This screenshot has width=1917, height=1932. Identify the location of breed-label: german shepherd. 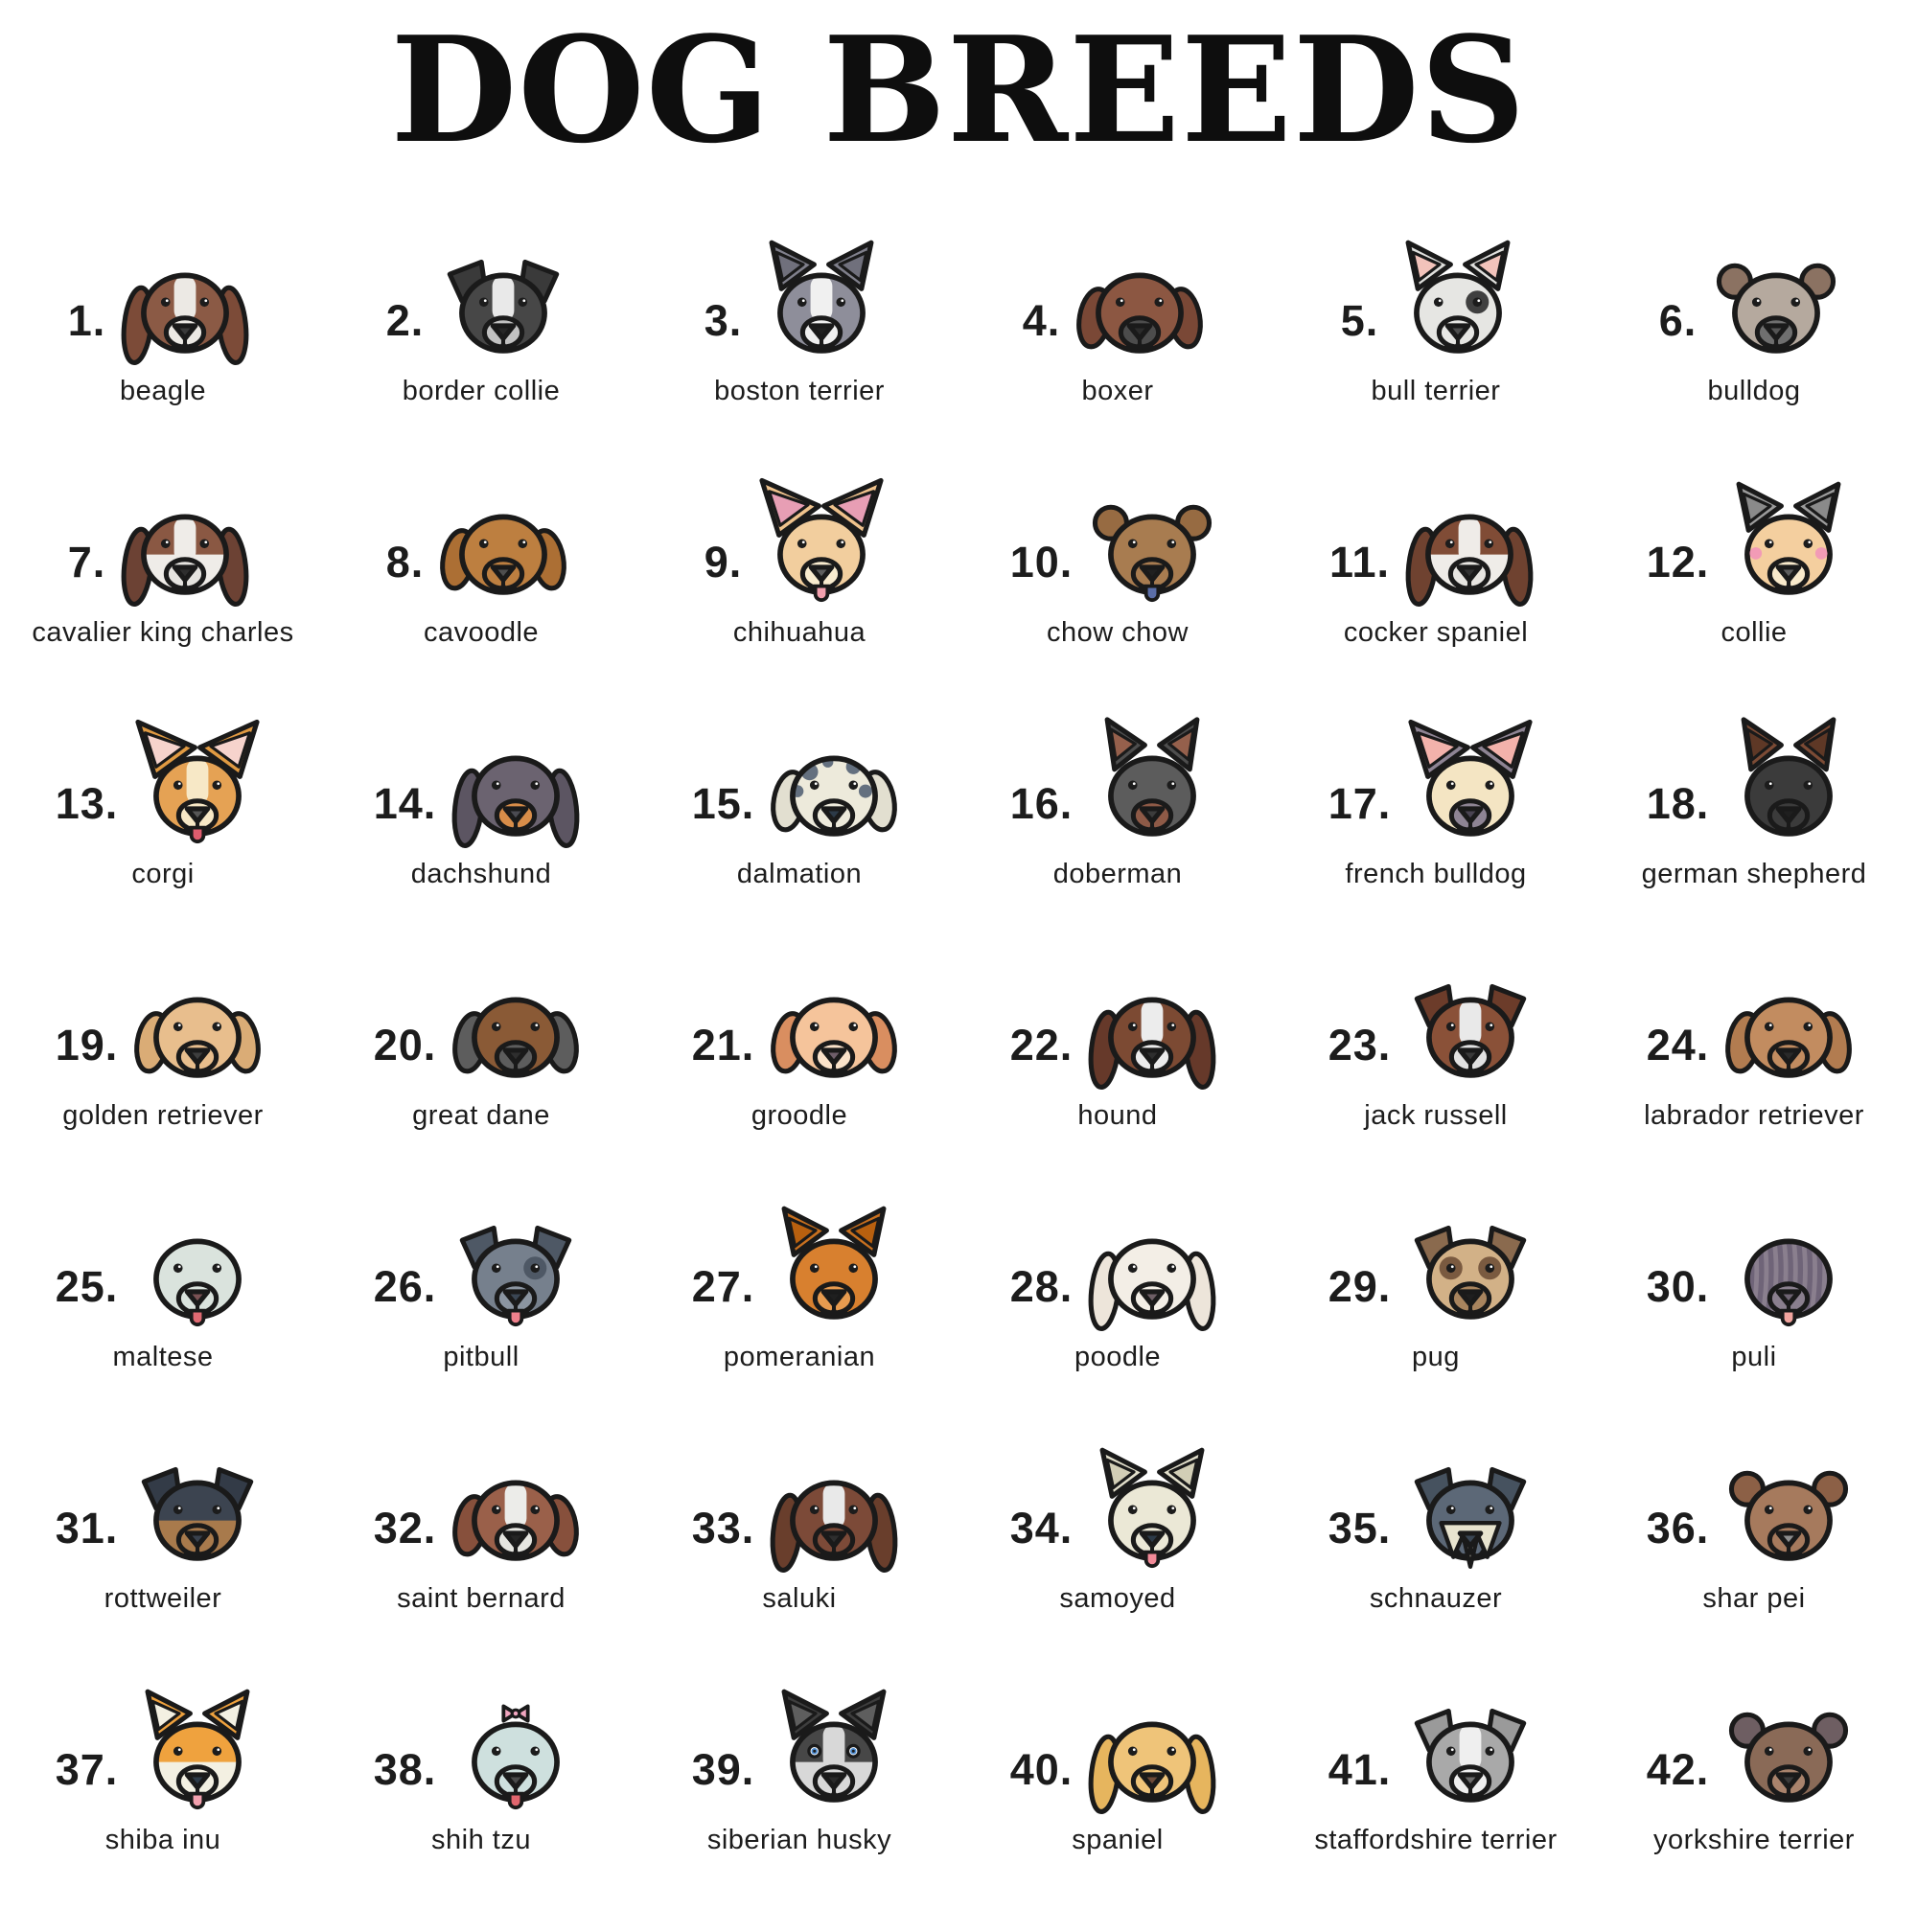
(1754, 874).